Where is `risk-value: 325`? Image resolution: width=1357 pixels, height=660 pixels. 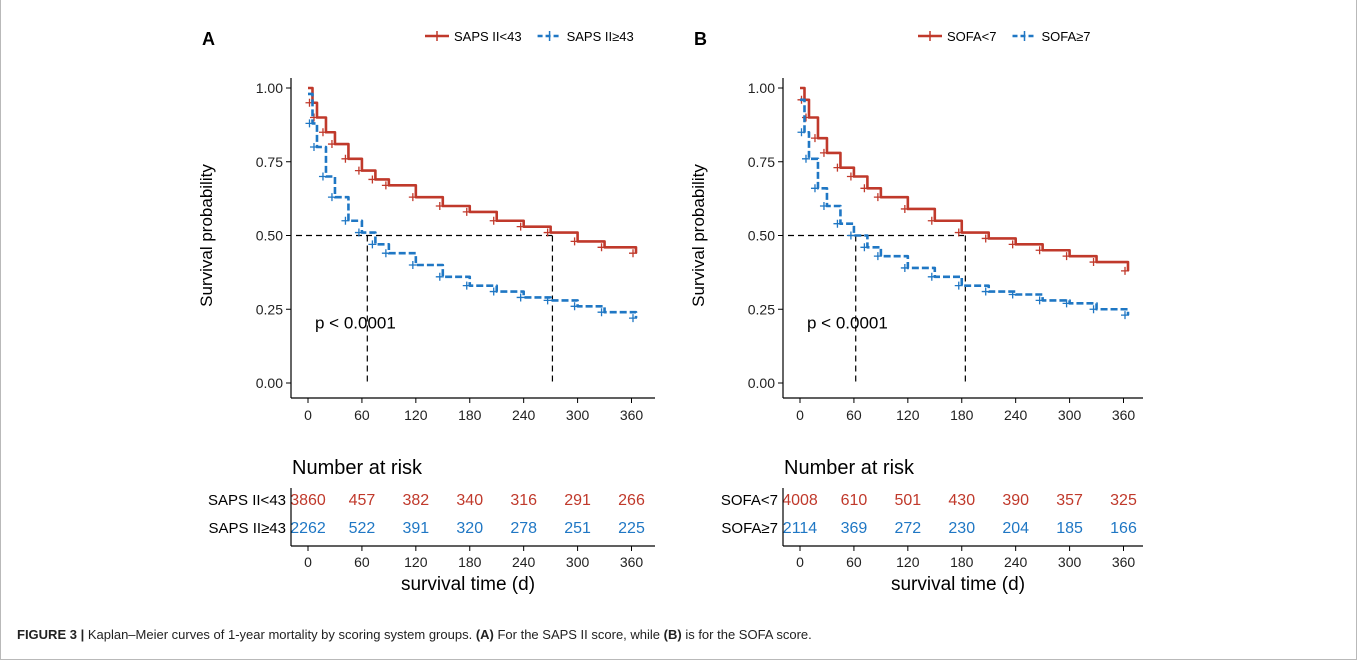 risk-value: 325 is located at coordinates (1123, 500).